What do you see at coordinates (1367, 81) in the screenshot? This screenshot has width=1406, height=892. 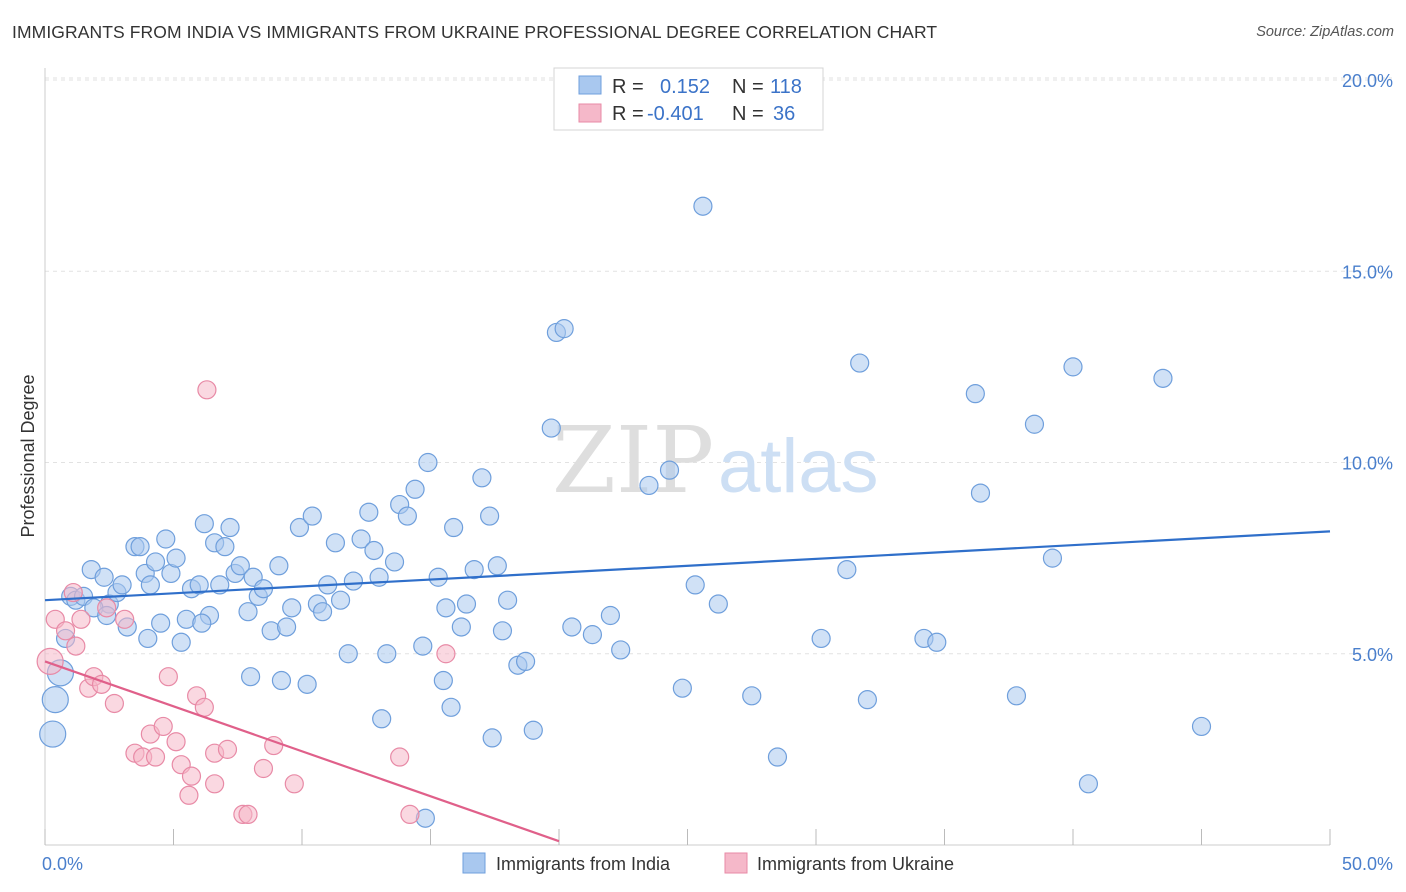 I see `y-tick-label: 20.0%` at bounding box center [1367, 81].